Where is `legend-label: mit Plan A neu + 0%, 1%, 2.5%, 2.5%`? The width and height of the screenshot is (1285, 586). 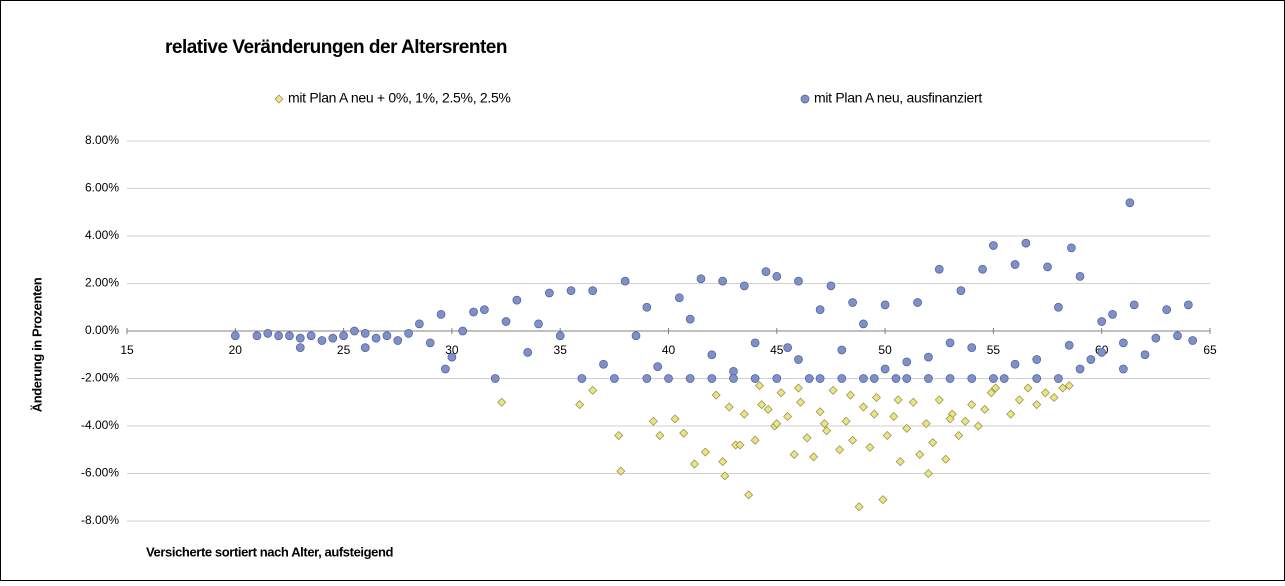
legend-label: mit Plan A neu + 0%, 1%, 2.5%, 2.5% is located at coordinates (399, 98).